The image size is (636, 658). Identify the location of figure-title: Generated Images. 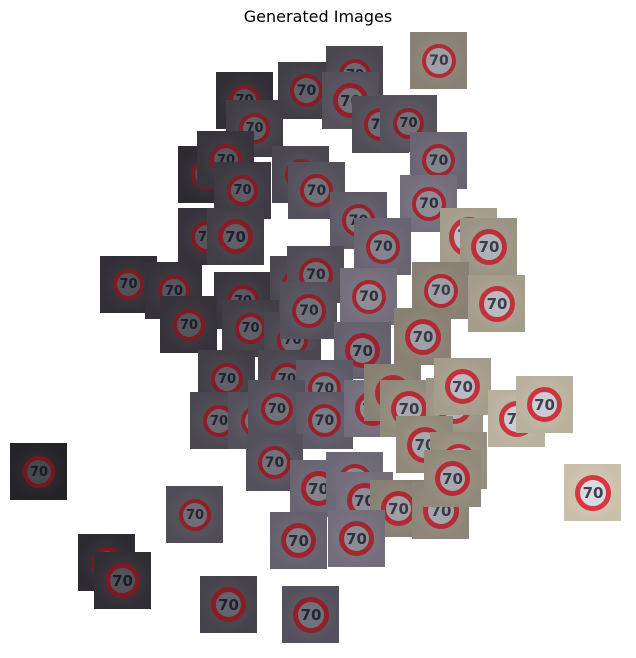
(318, 16).